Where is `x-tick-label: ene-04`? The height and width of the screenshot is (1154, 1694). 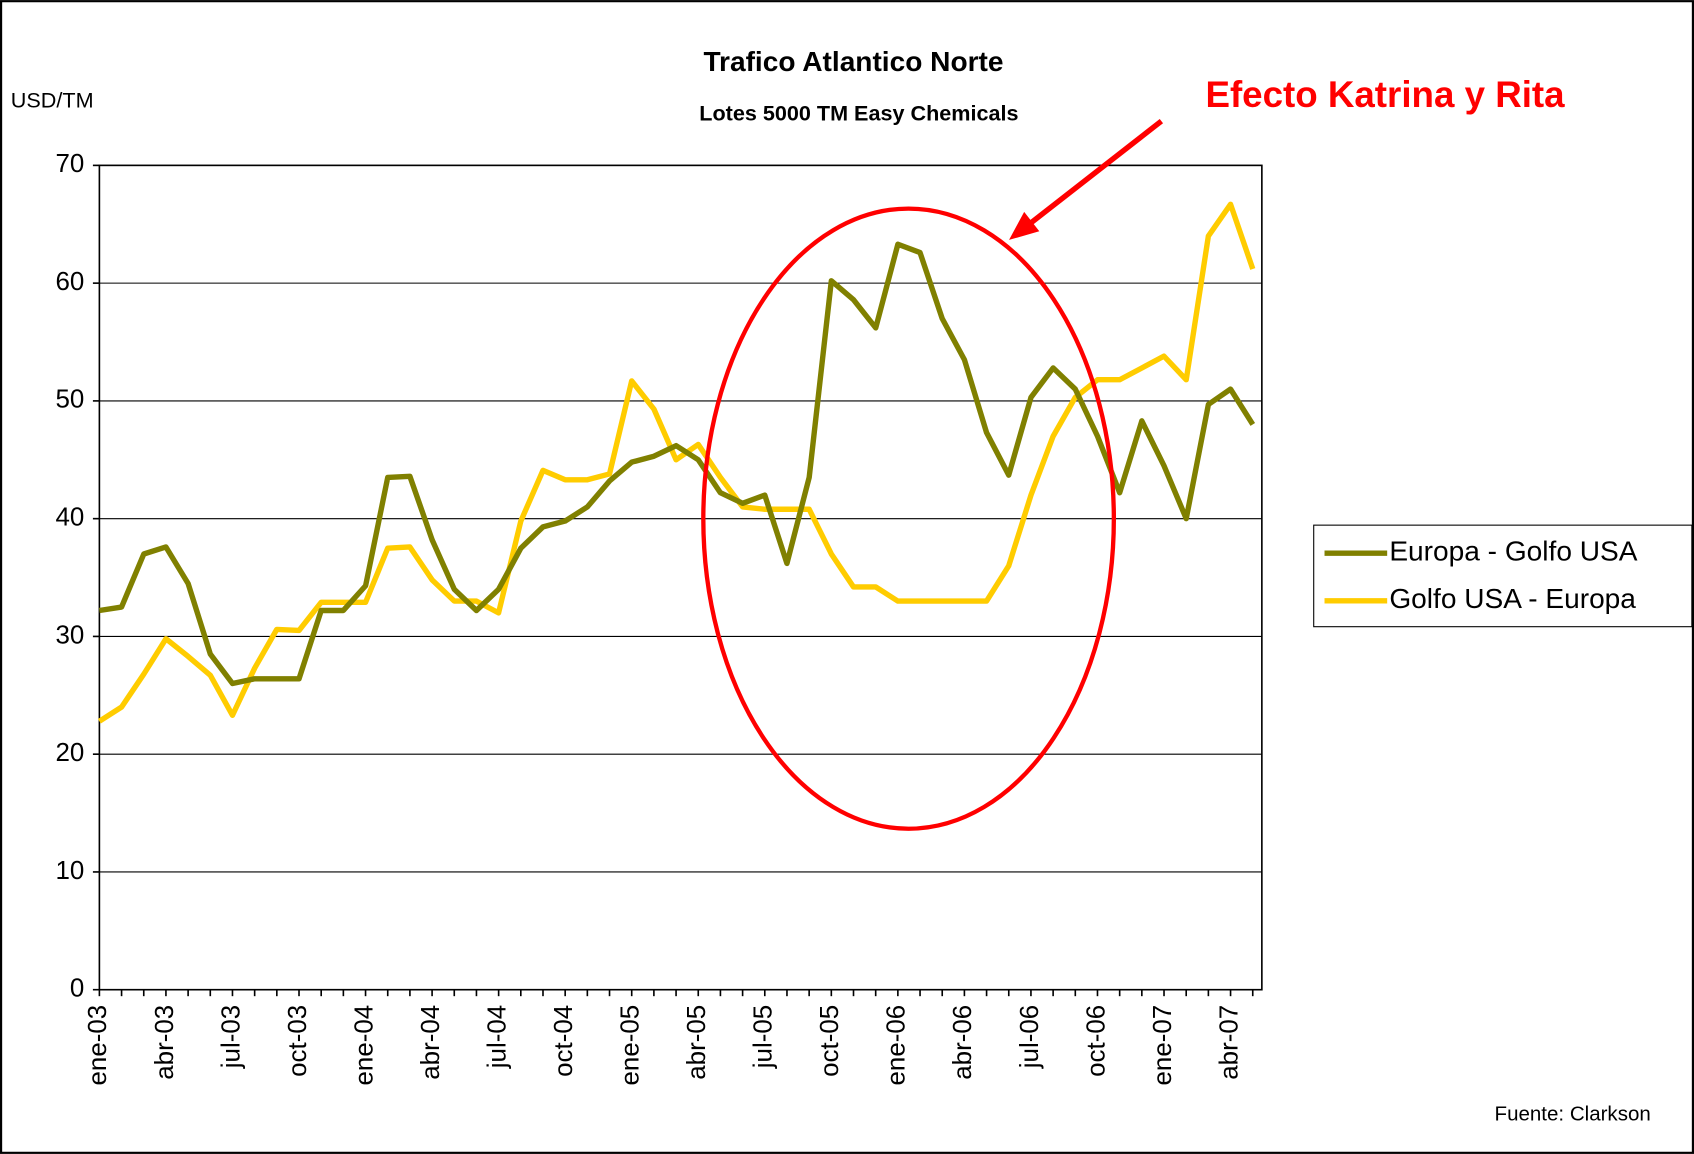
x-tick-label: ene-04 is located at coordinates (364, 1045).